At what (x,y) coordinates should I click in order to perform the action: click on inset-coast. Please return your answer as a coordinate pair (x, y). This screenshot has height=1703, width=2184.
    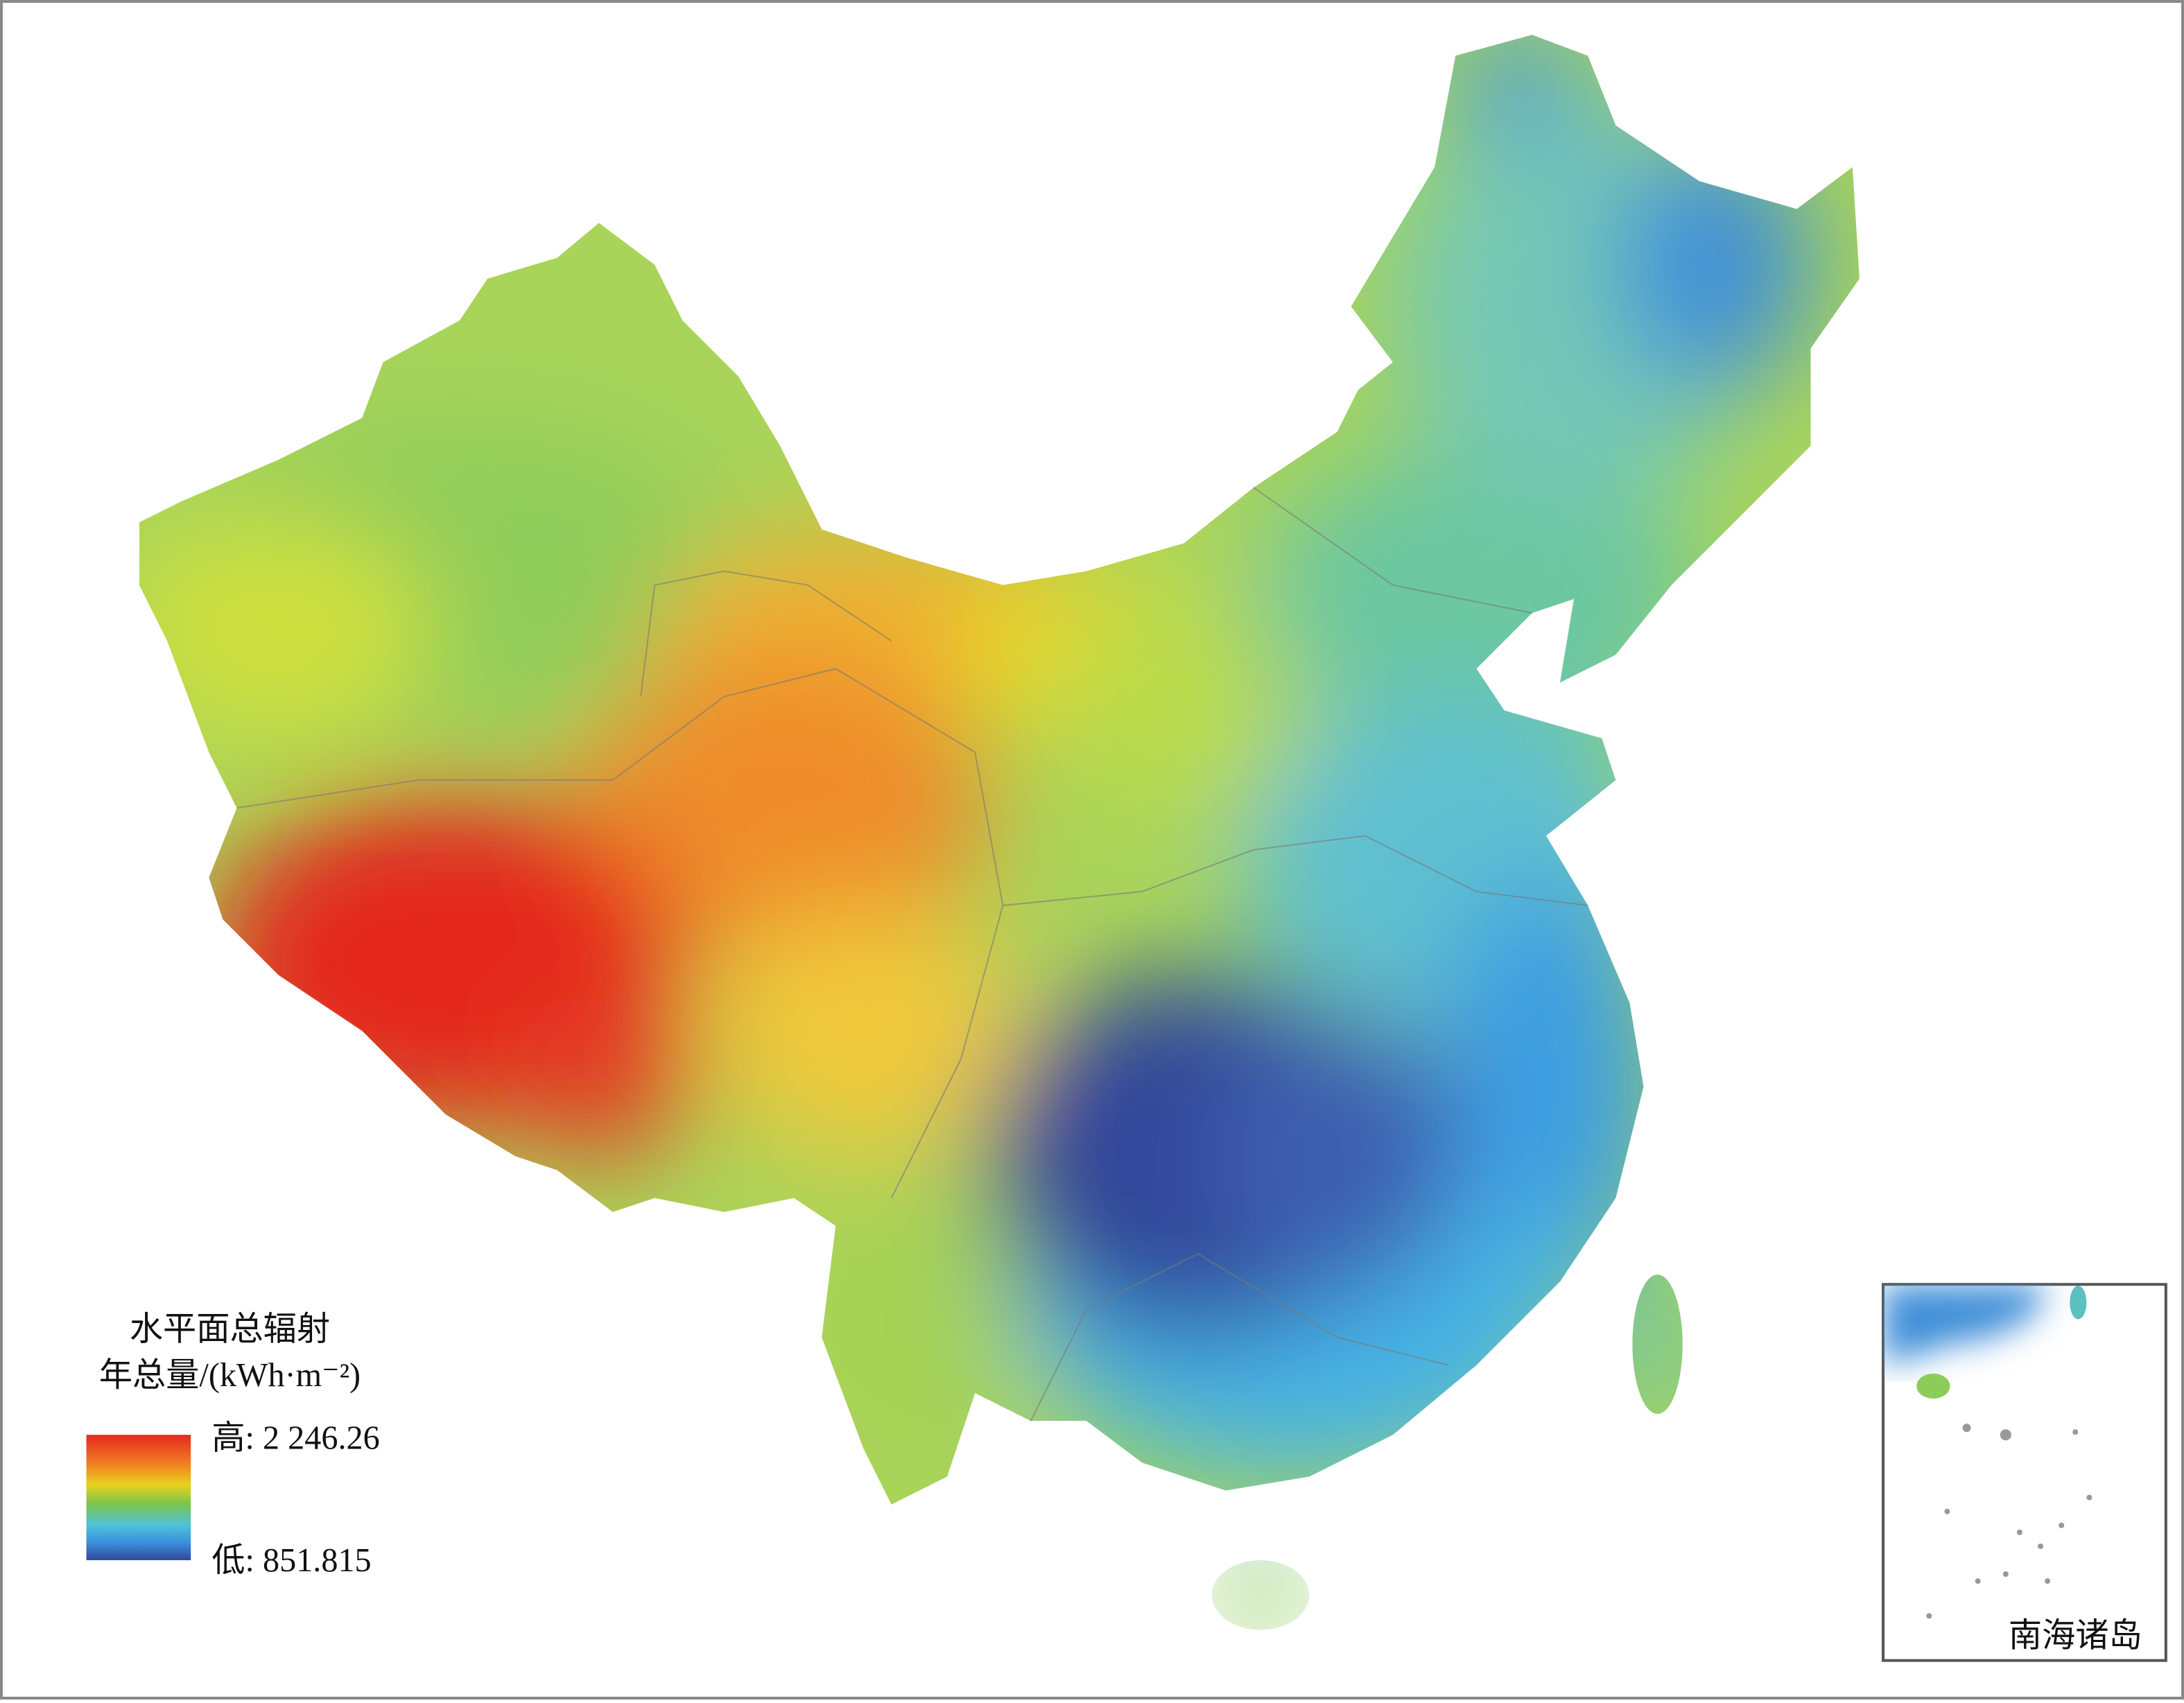
    Looking at the image, I should click on (1965, 1325).